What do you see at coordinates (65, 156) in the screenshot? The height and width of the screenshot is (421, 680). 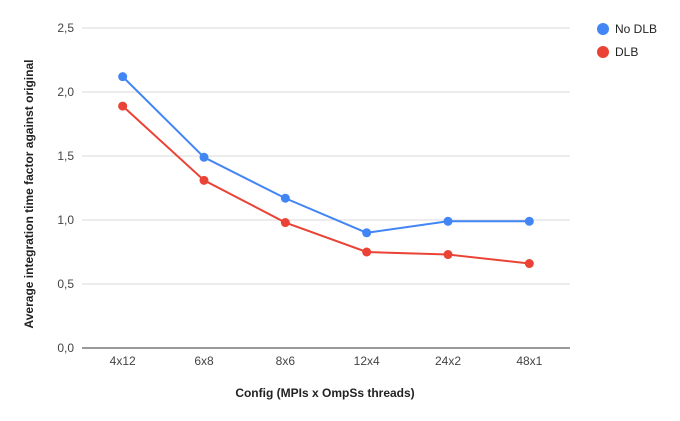 I see `y-tick-label: 1,5` at bounding box center [65, 156].